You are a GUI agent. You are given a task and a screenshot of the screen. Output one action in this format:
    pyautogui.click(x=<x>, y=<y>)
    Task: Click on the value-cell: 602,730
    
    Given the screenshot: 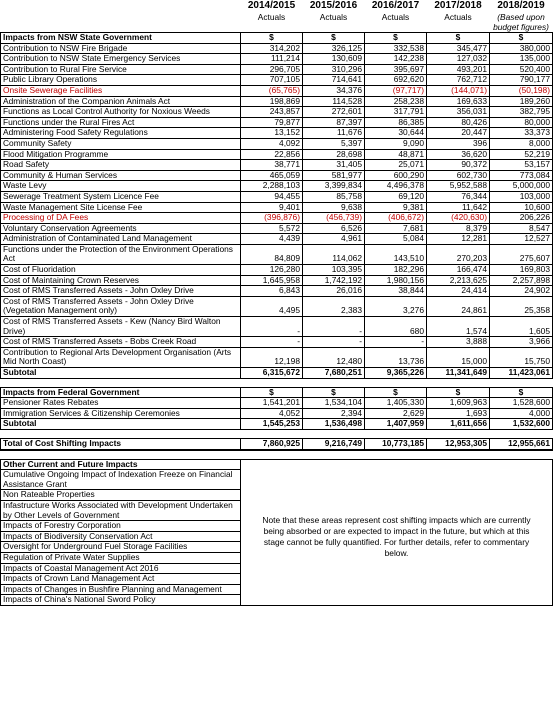 What is the action you would take?
    pyautogui.click(x=458, y=175)
    